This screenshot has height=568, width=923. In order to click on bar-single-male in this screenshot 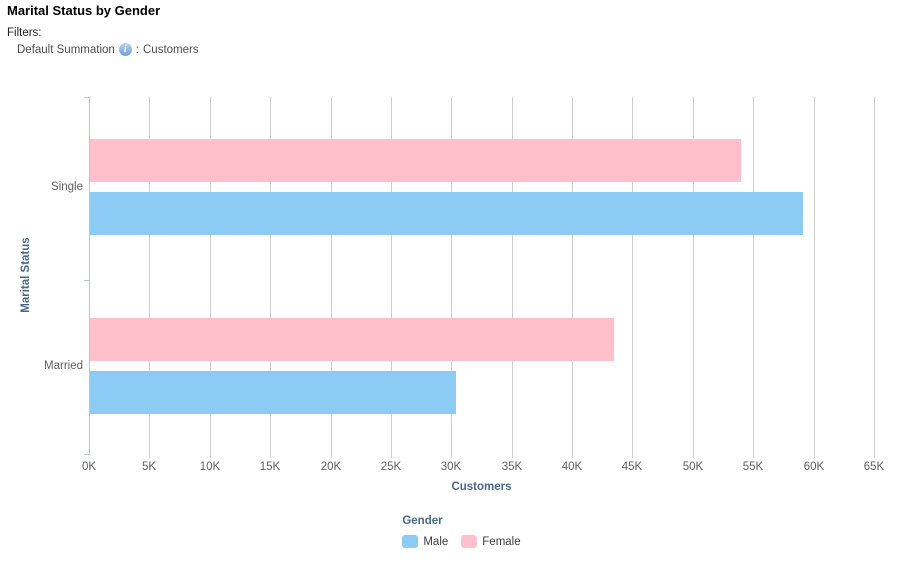, I will do `click(446, 213)`.